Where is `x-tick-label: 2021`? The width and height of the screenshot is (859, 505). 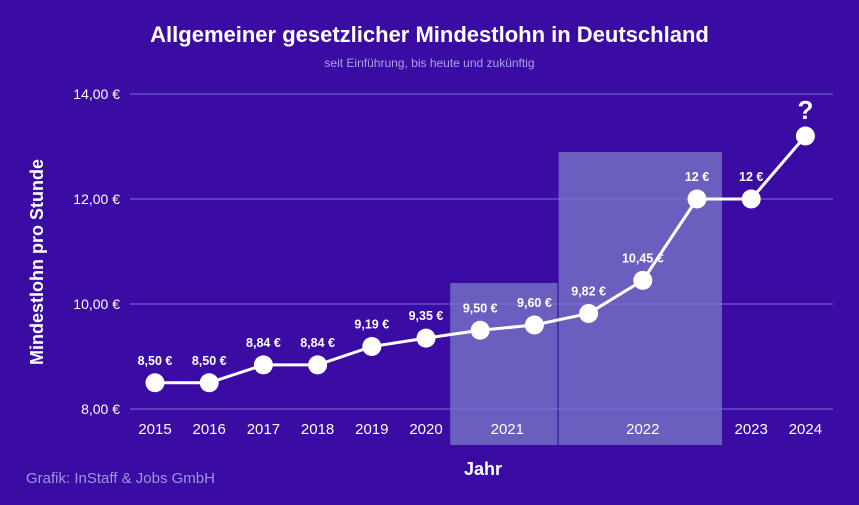 x-tick-label: 2021 is located at coordinates (507, 429).